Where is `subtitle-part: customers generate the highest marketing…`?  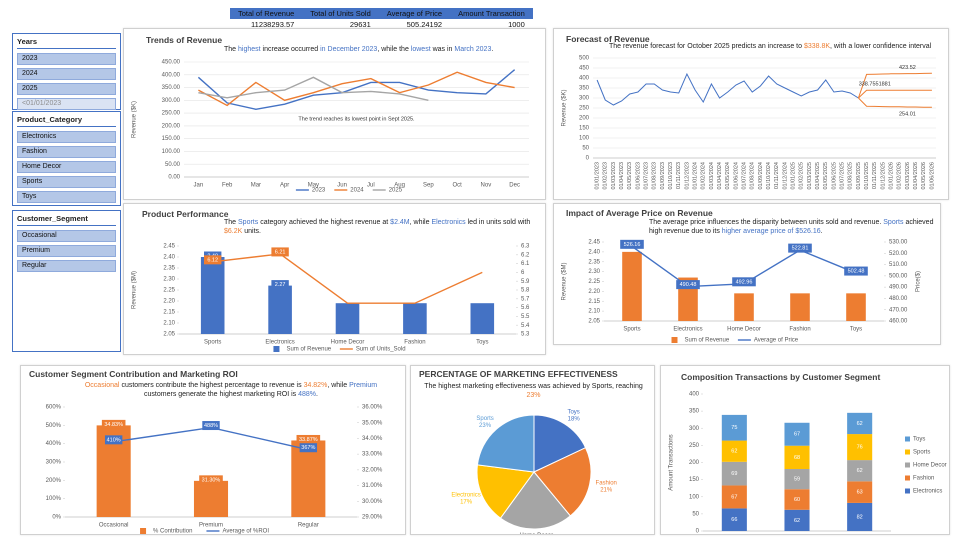
subtitle-part: customers generate the highest marketing… is located at coordinates (221, 395).